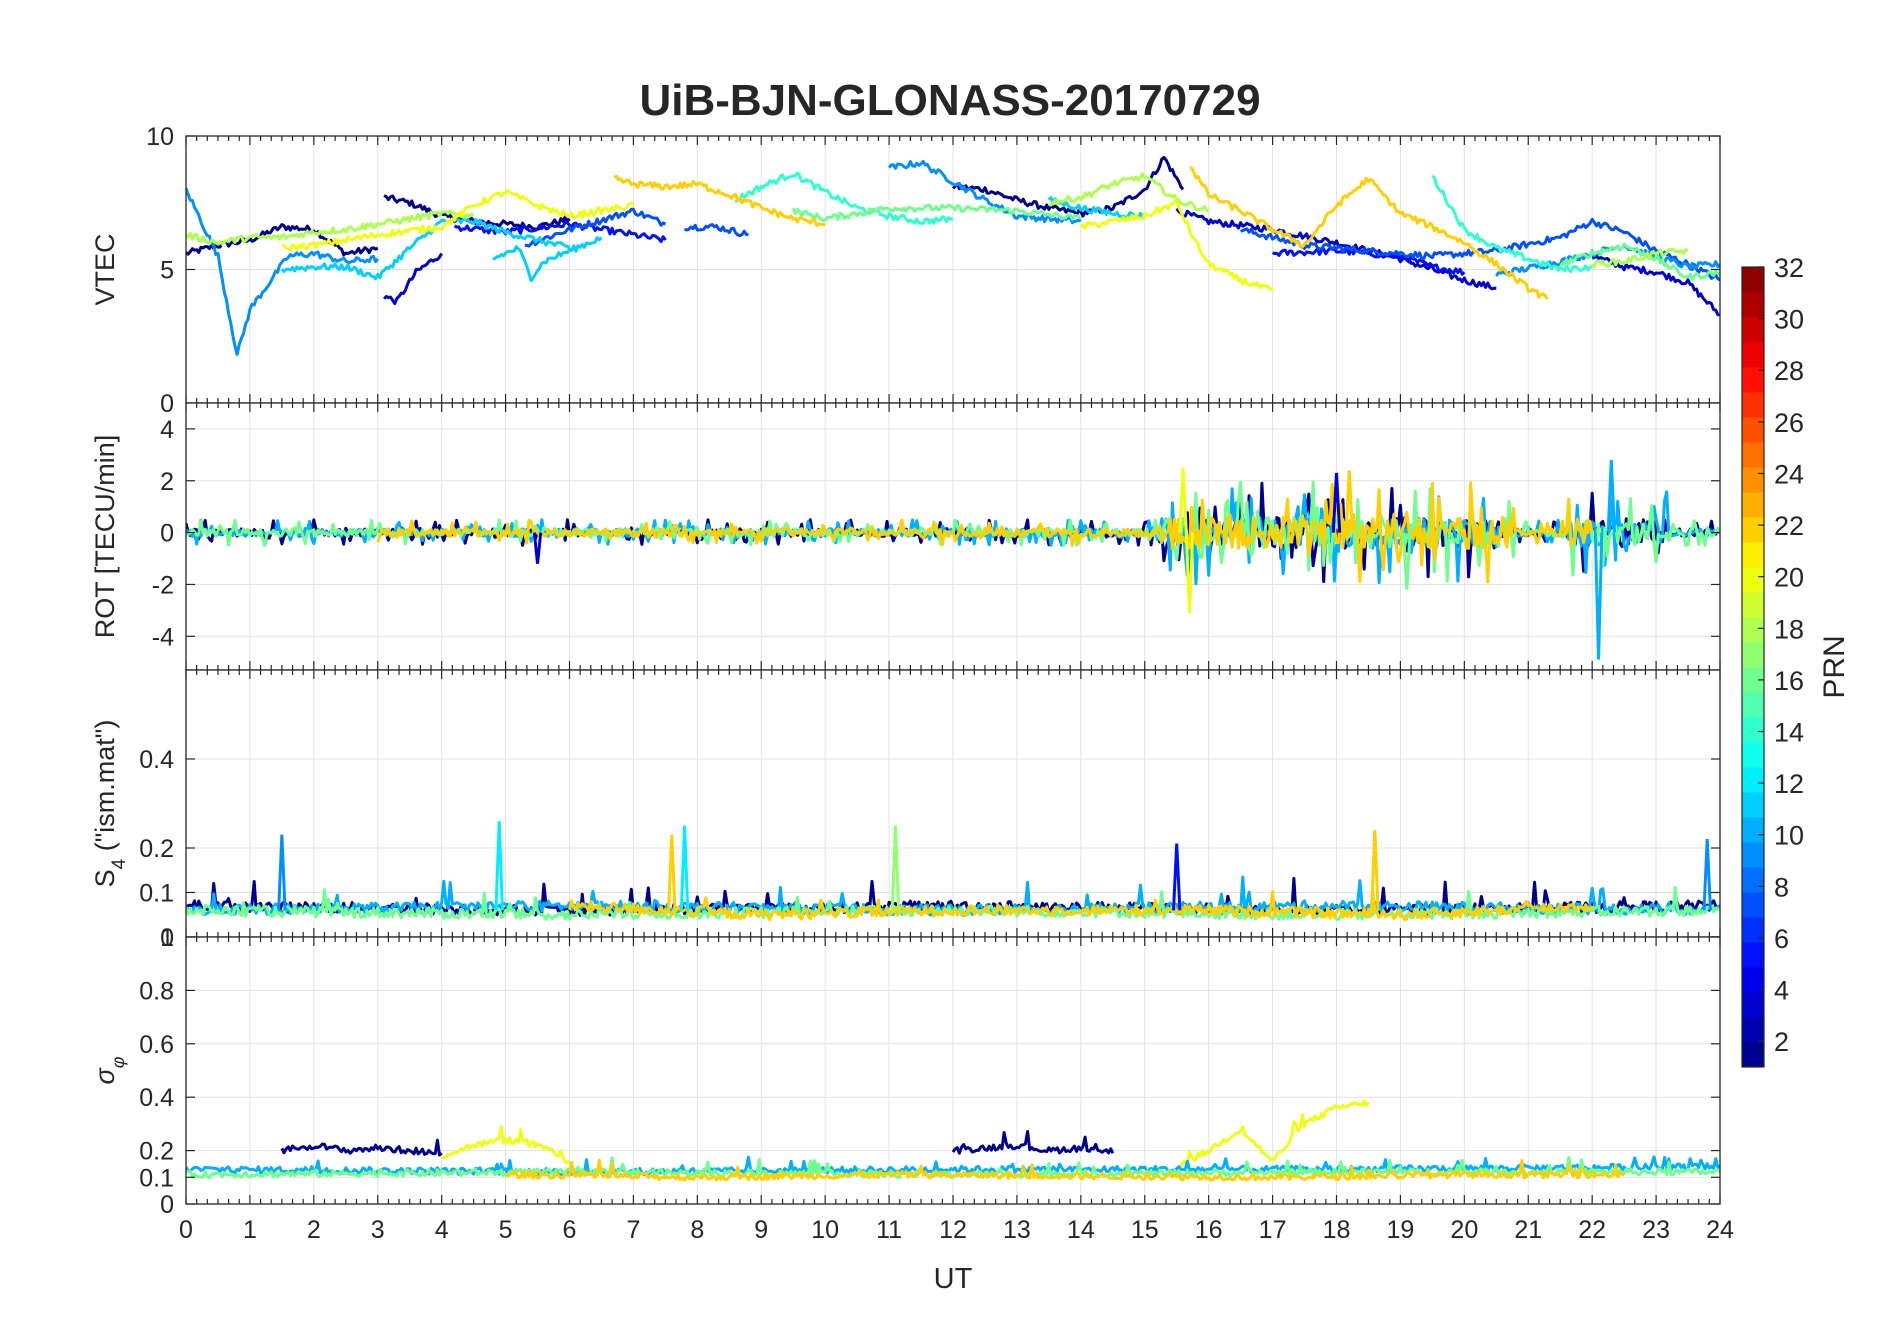 The image size is (1902, 1330). I want to click on y-tick-label: 5, so click(167, 271).